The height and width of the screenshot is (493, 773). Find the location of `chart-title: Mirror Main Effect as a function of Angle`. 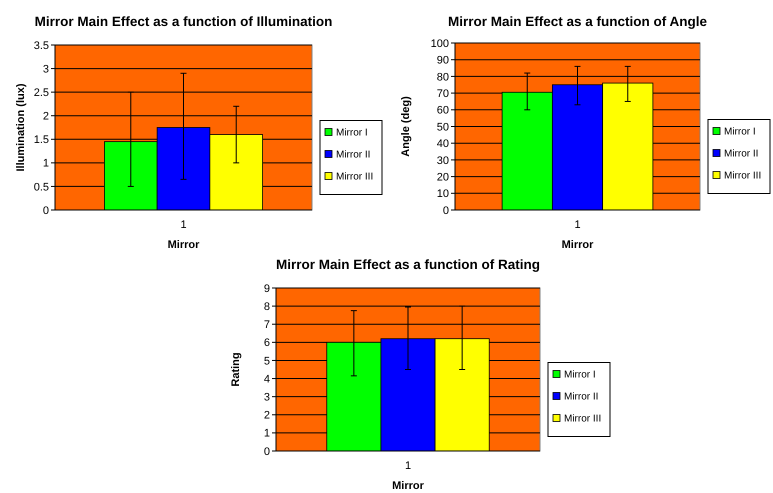

chart-title: Mirror Main Effect as a function of Angle is located at coordinates (578, 21).